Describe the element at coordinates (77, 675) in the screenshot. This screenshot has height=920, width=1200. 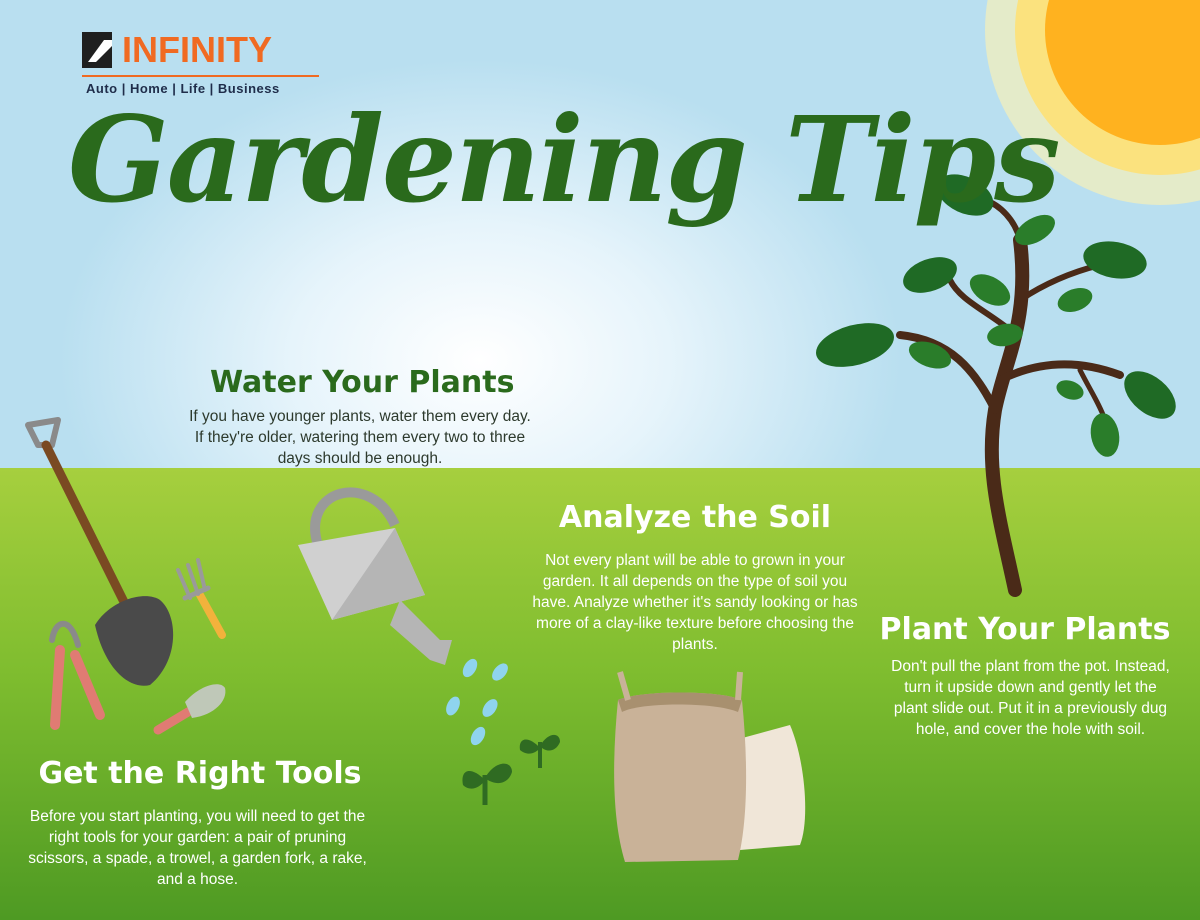
I see `pruning-scissors-icon` at that location.